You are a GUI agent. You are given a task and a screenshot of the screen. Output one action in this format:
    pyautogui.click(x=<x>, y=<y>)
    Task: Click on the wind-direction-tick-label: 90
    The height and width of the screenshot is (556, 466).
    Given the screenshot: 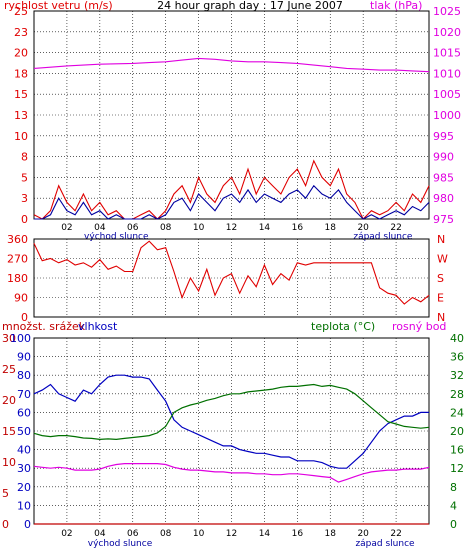 What is the action you would take?
    pyautogui.click(x=21, y=298)
    